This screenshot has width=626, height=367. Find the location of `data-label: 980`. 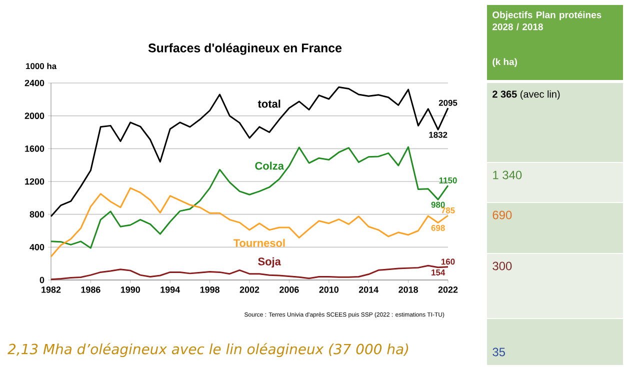

data-label: 980 is located at coordinates (438, 205).